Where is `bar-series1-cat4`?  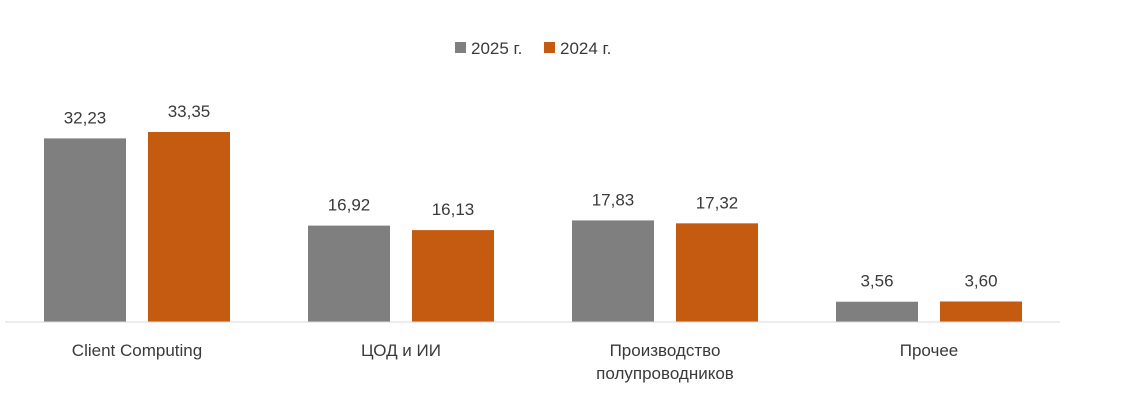 bar-series1-cat4 is located at coordinates (877, 311).